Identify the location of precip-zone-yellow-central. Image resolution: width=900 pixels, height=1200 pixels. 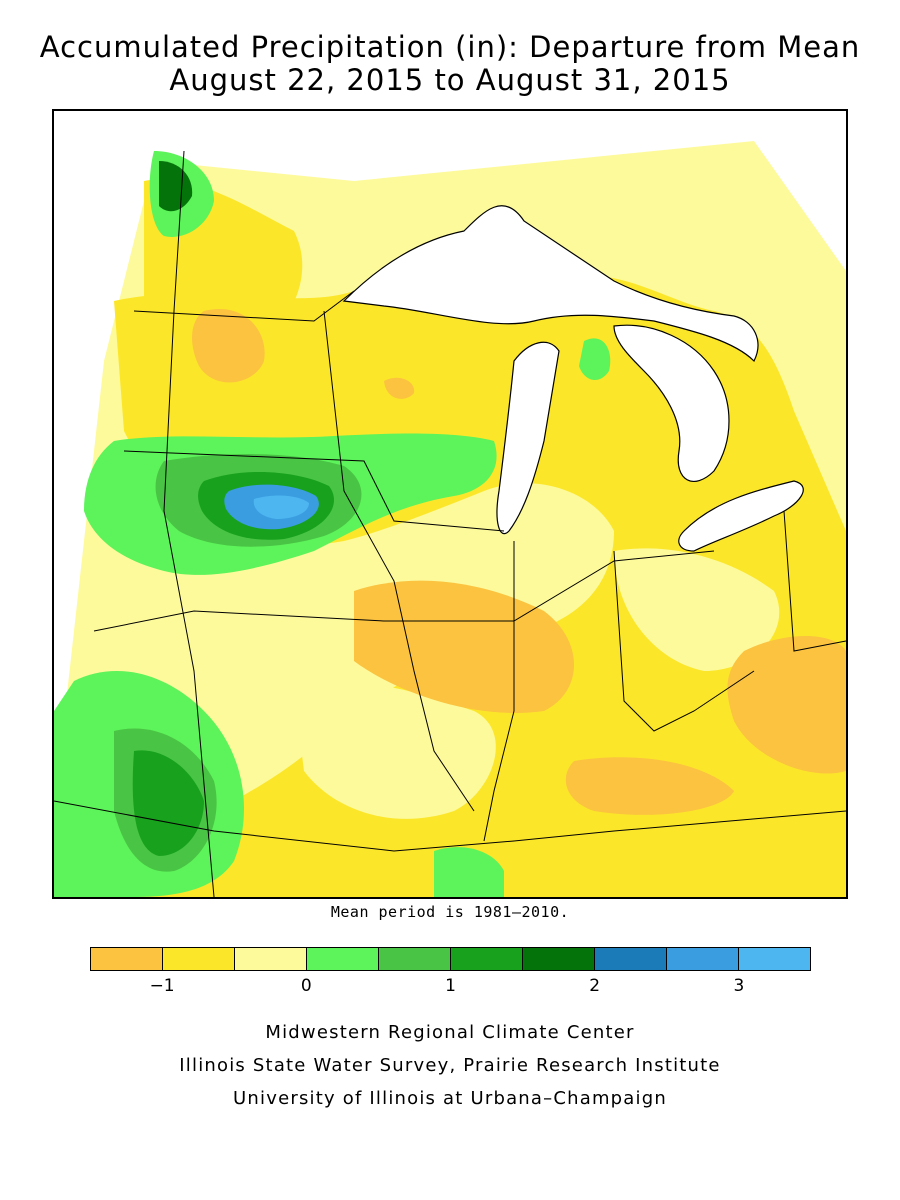
(390, 371).